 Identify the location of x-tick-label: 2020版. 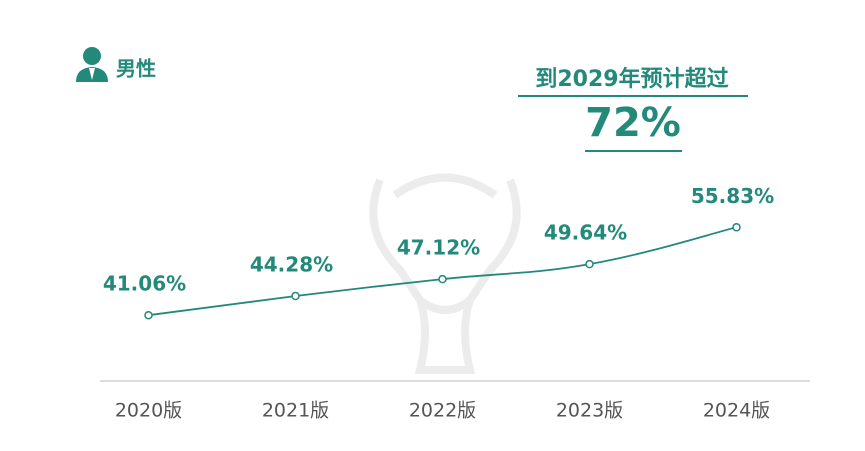
(148, 411).